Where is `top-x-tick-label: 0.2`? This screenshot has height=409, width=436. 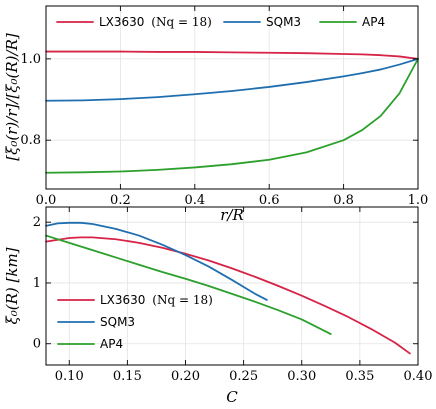 top-x-tick-label: 0.2 is located at coordinates (120, 200).